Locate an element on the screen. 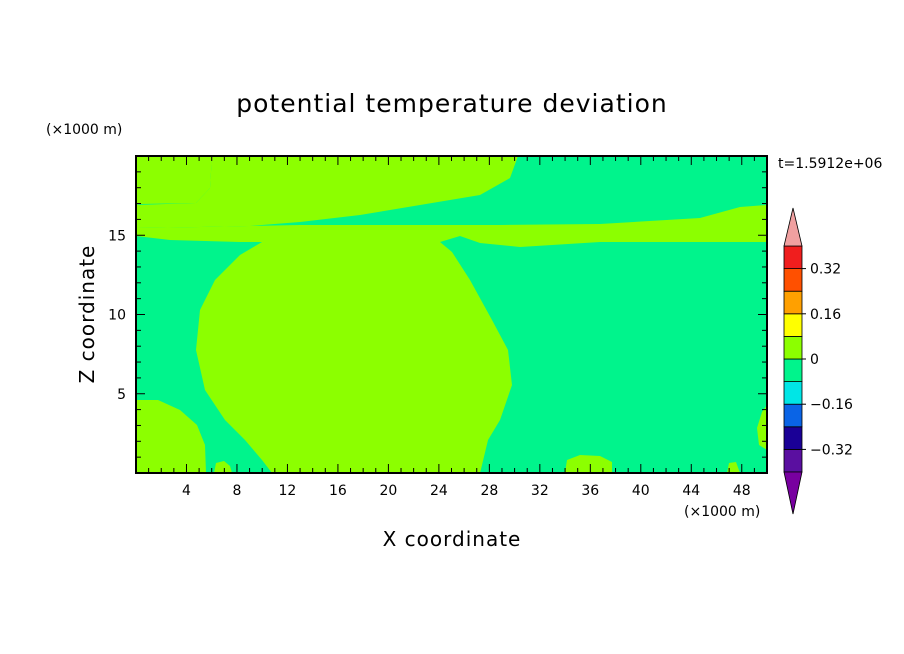 The height and width of the screenshot is (654, 904). x-tick-label: 12 is located at coordinates (288, 491).